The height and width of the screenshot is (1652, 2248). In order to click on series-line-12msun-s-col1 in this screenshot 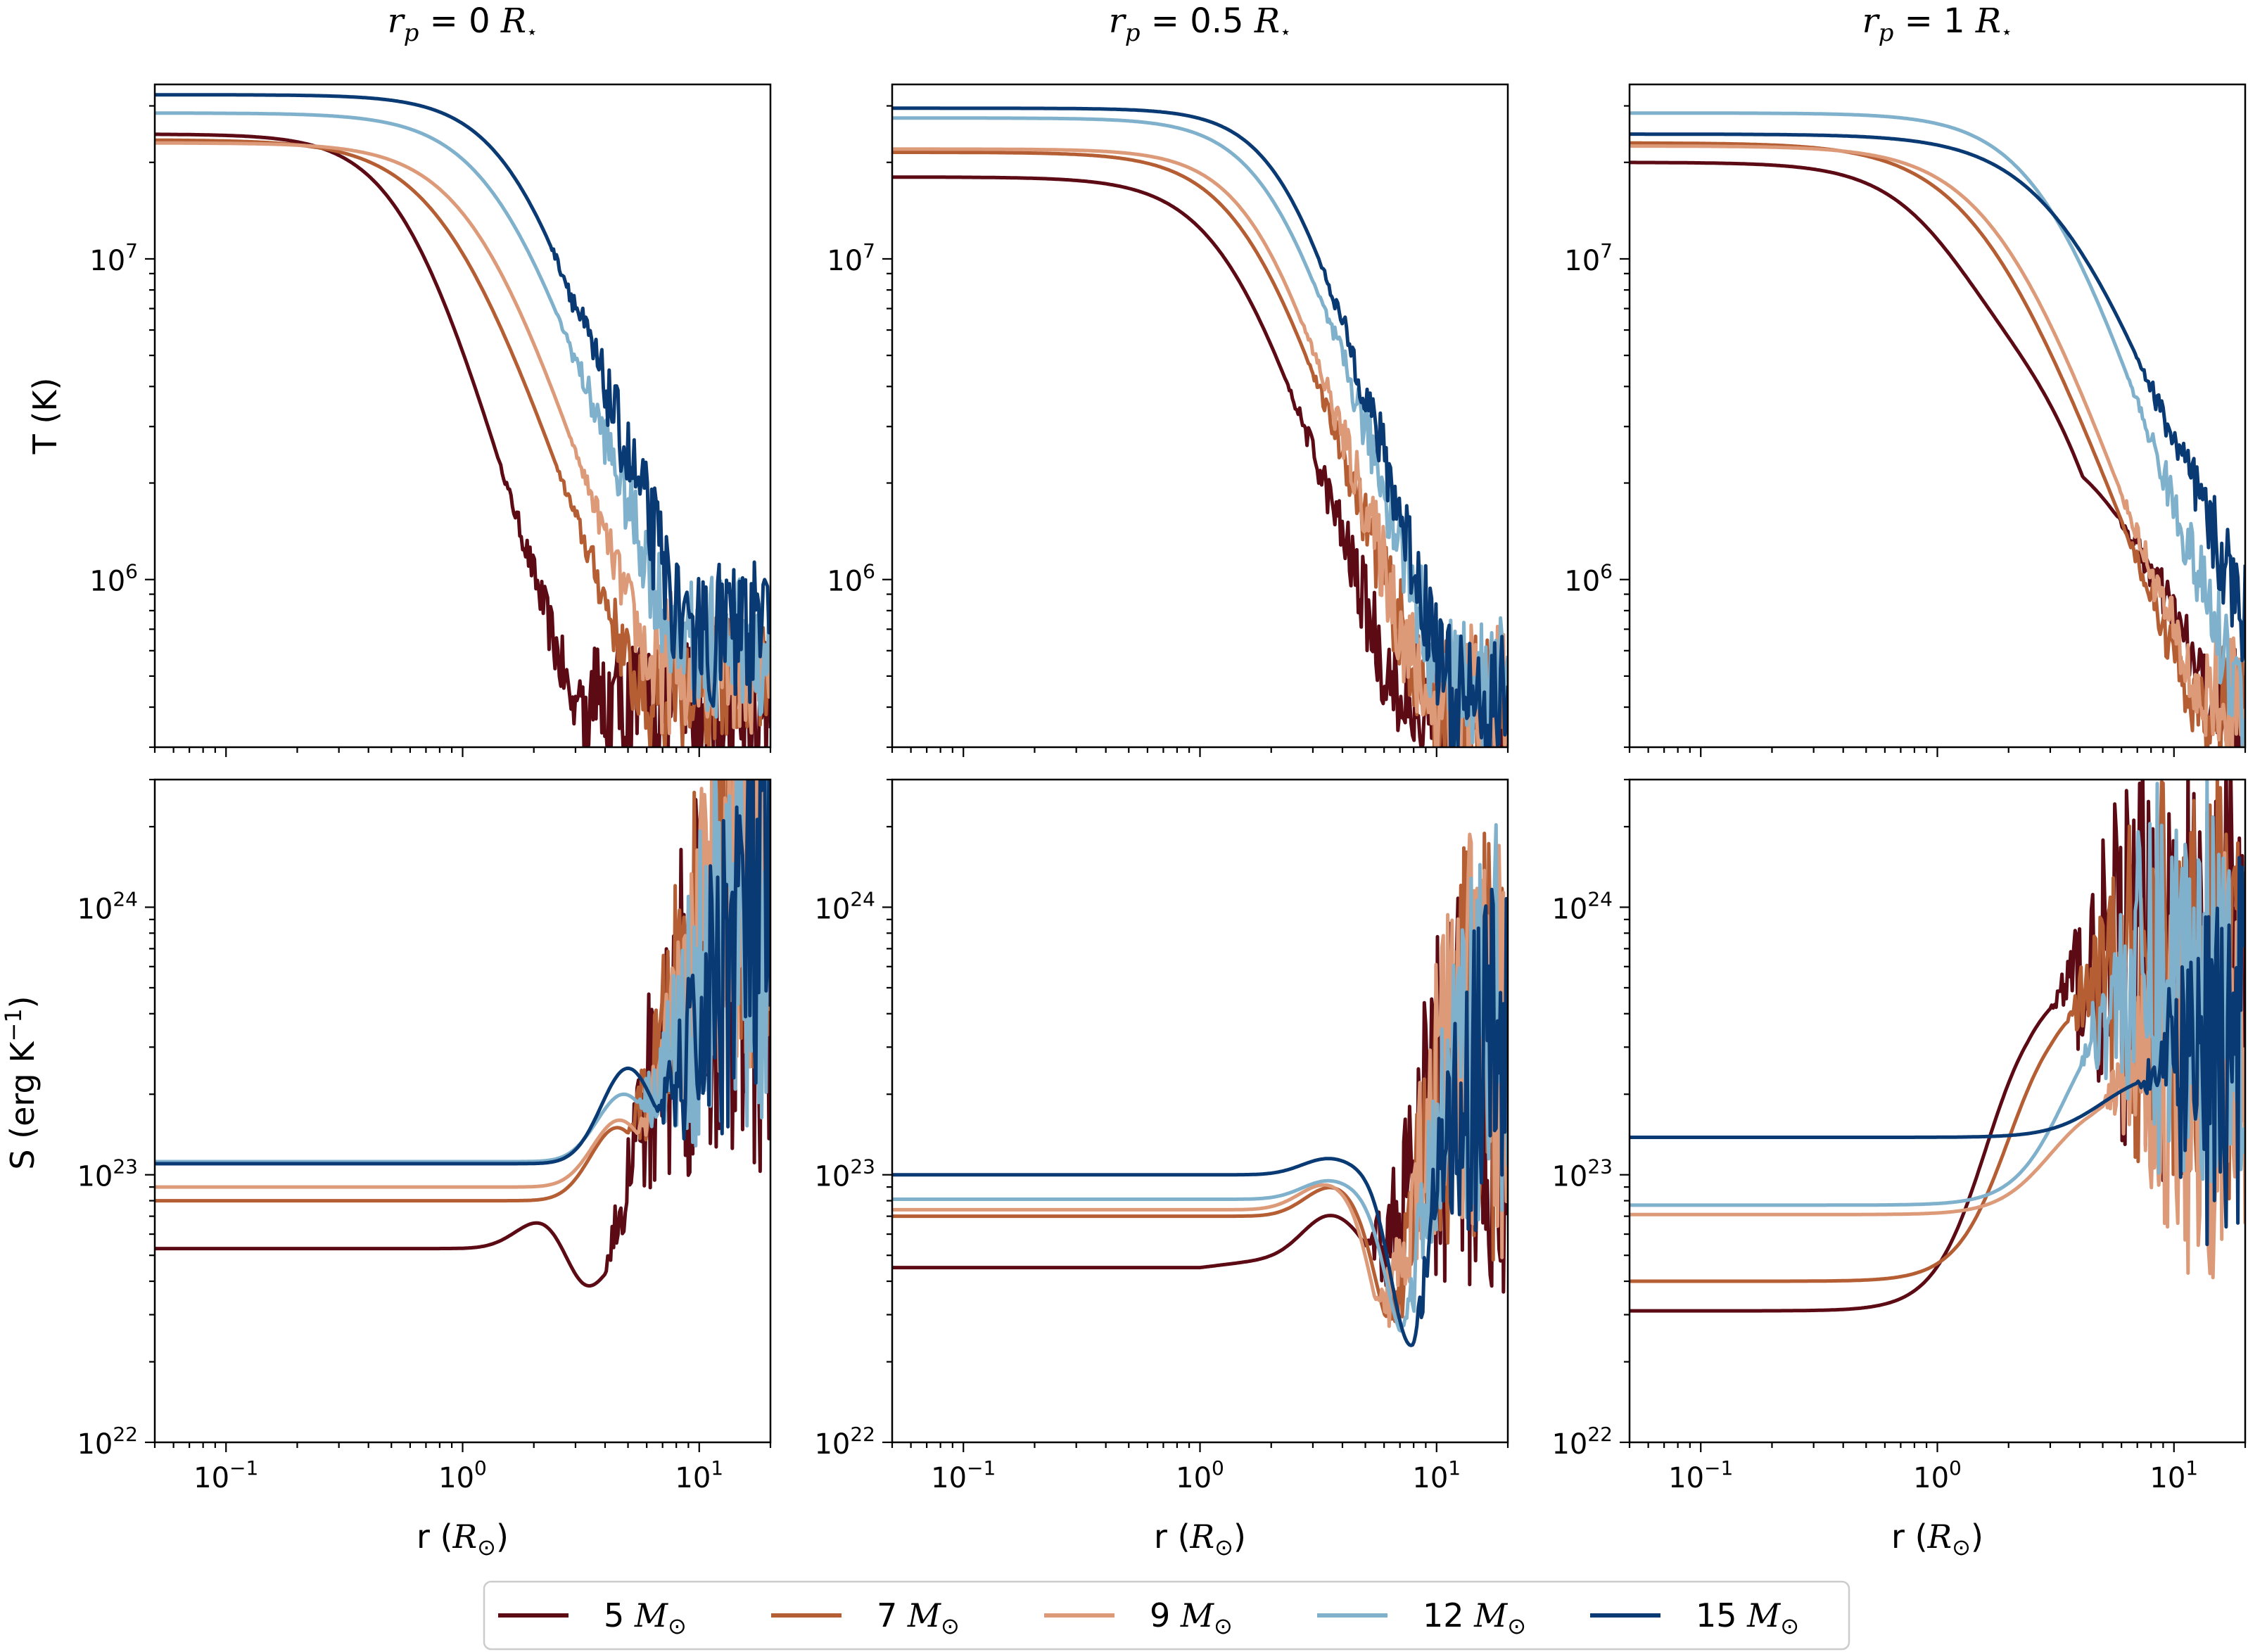, I will do `click(462, 972)`.